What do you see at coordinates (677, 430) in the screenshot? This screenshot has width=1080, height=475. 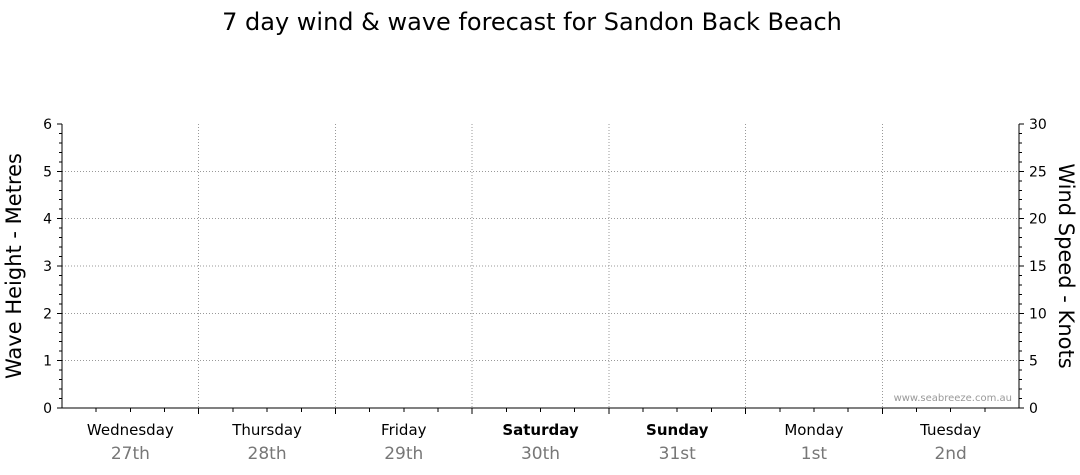 I see `x-day-name-label: Sunday` at bounding box center [677, 430].